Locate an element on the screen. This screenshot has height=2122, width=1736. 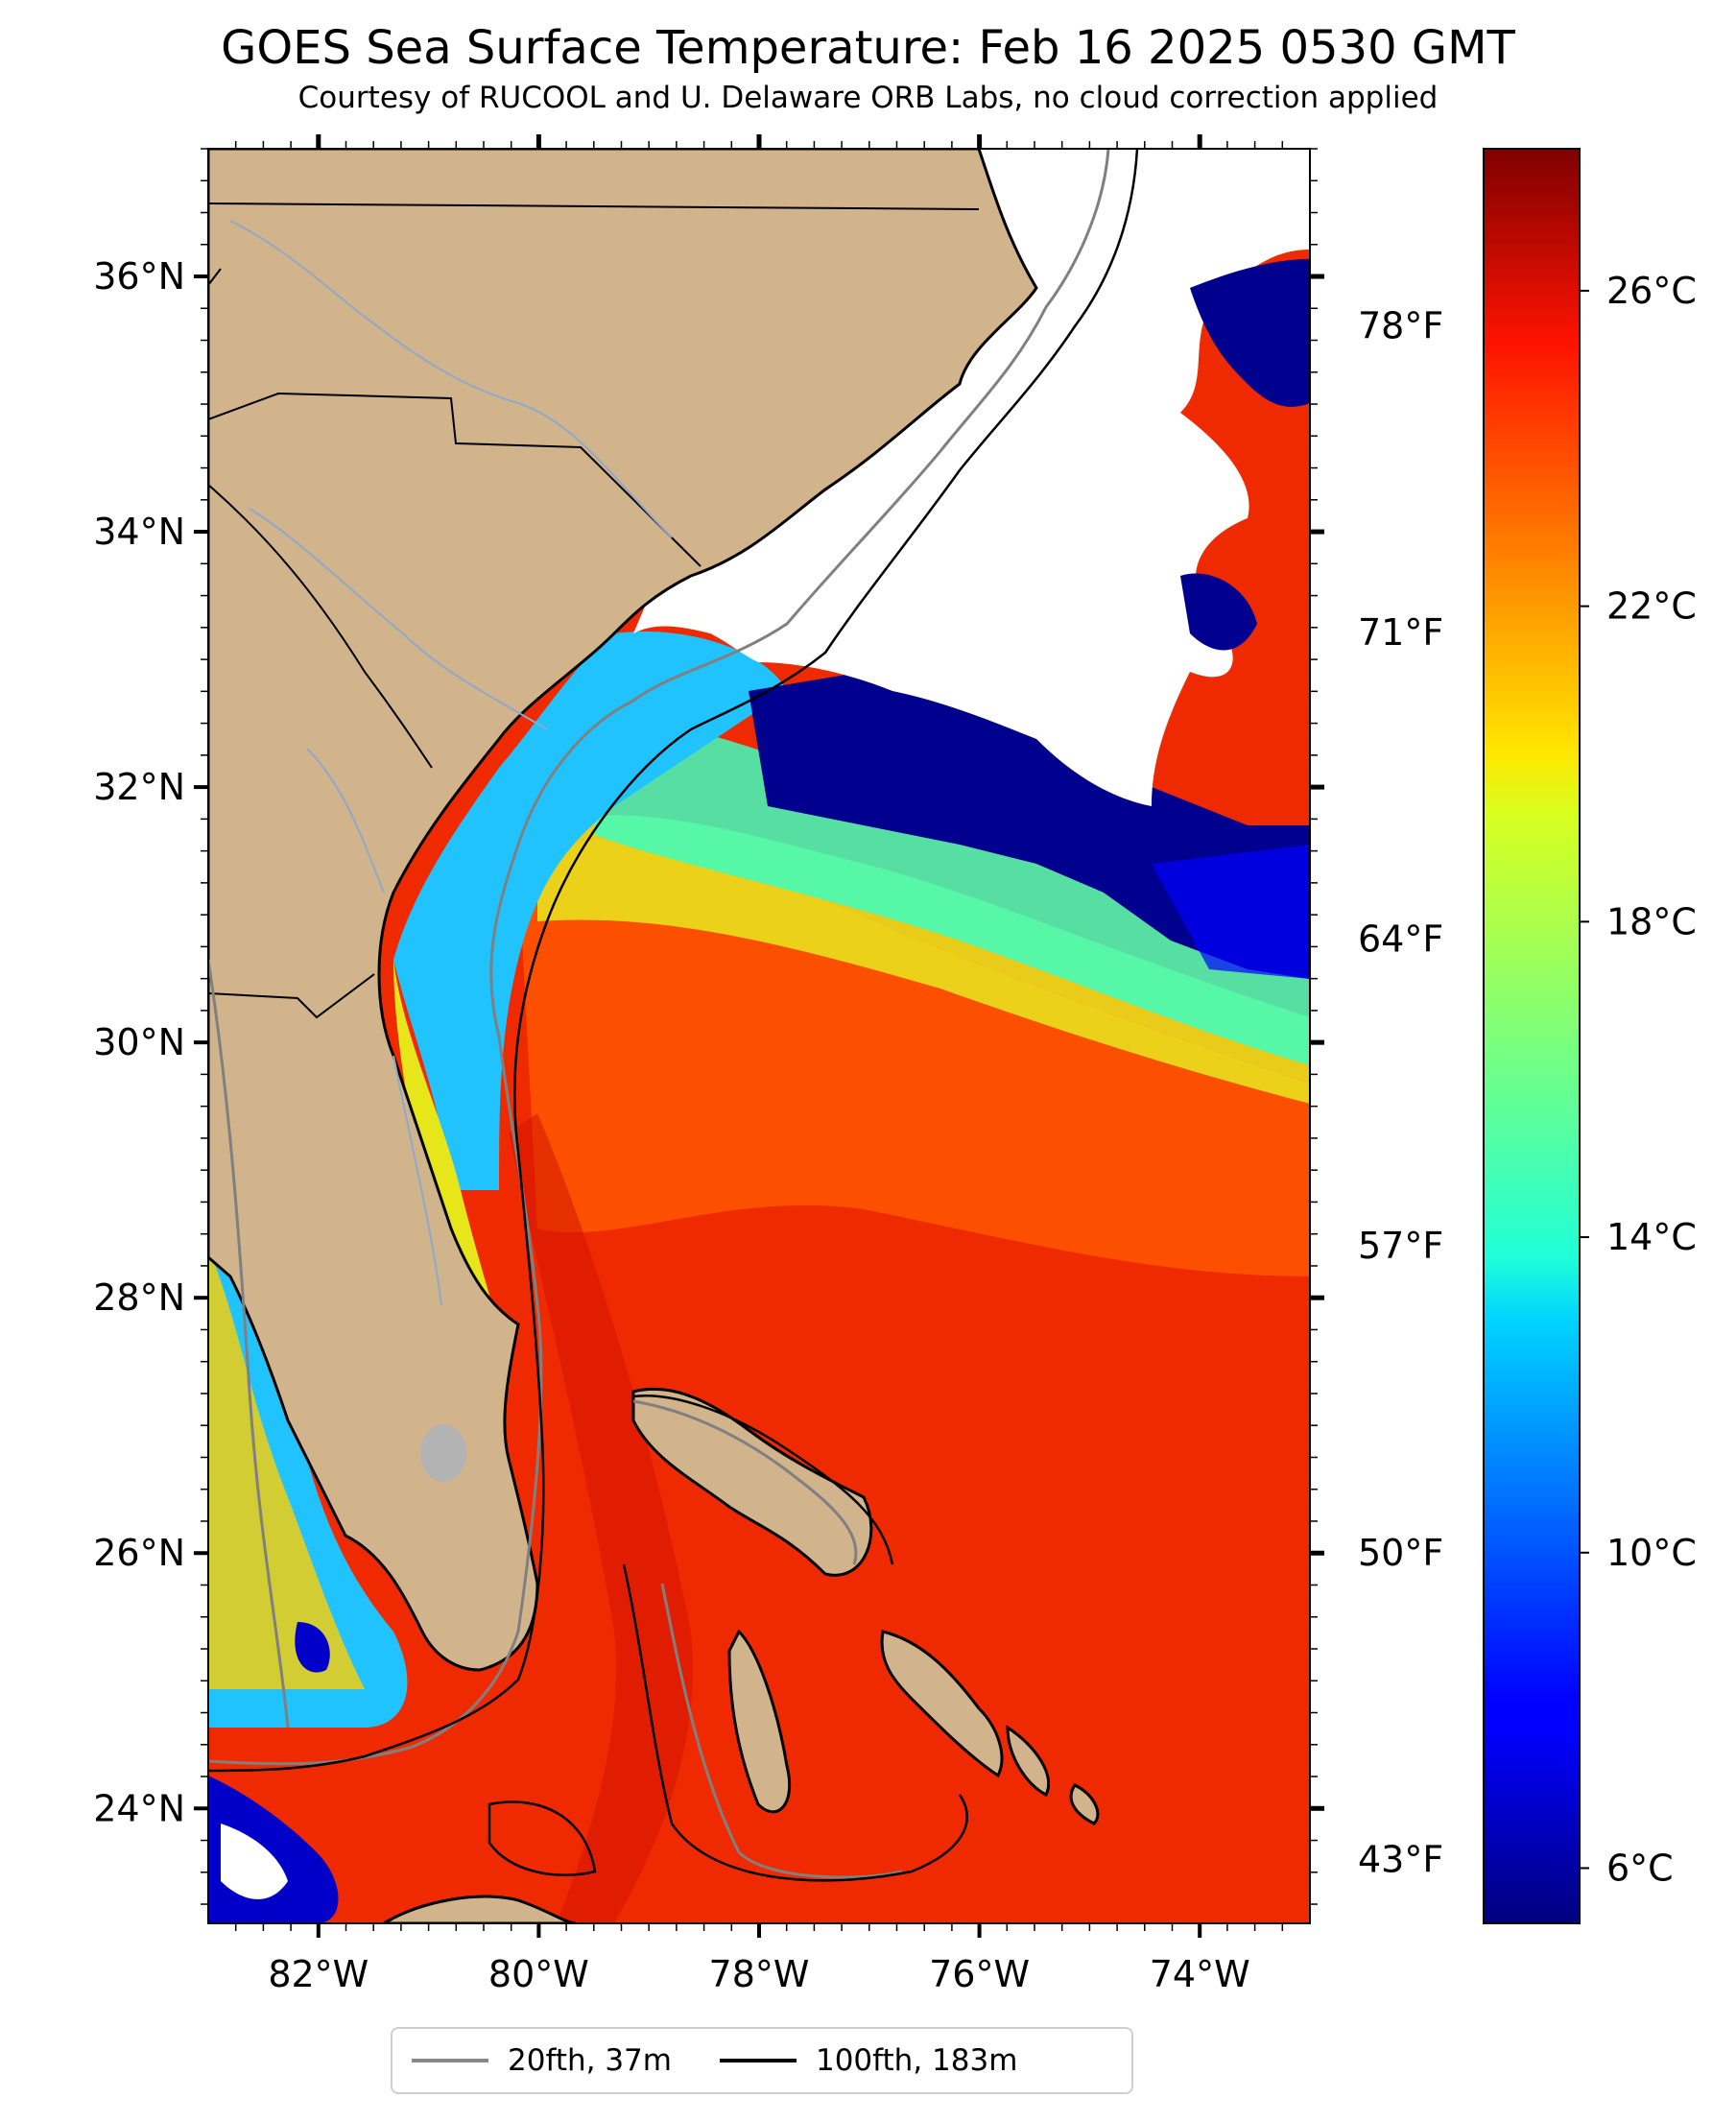
island-small is located at coordinates (1084, 1804).